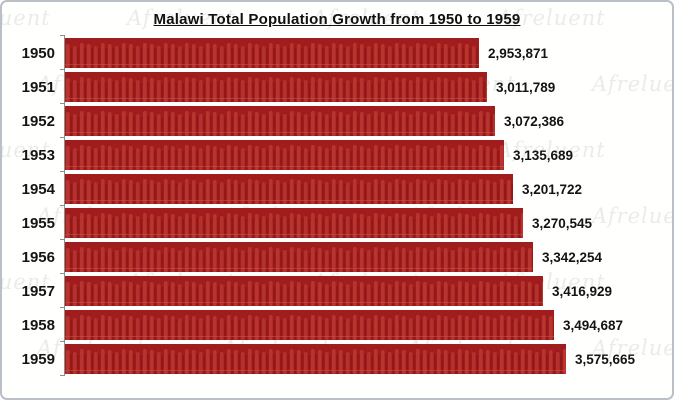 This screenshot has width=674, height=400. I want to click on year-label: 1959, so click(38, 359).